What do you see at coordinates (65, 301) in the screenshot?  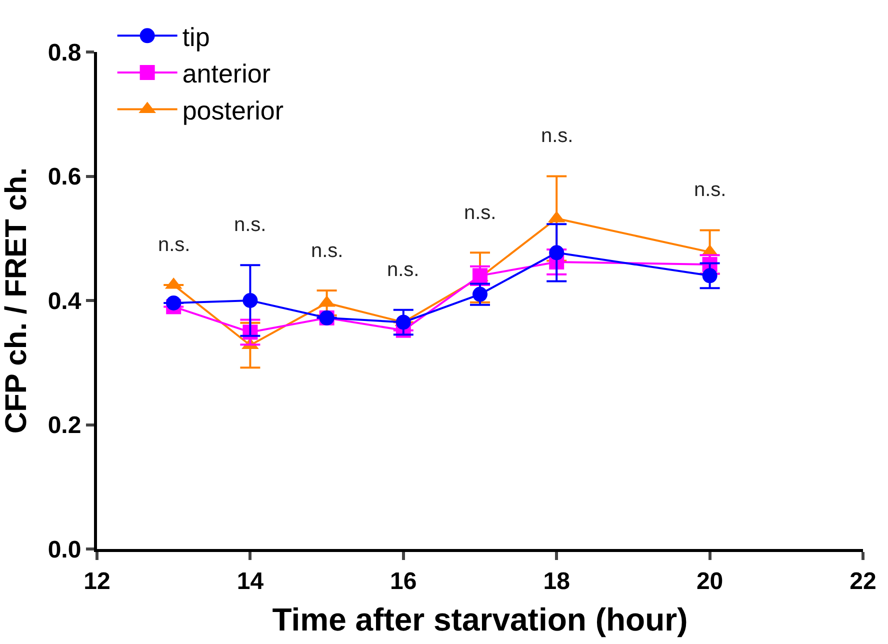 I see `y-tick-label: 0.4` at bounding box center [65, 301].